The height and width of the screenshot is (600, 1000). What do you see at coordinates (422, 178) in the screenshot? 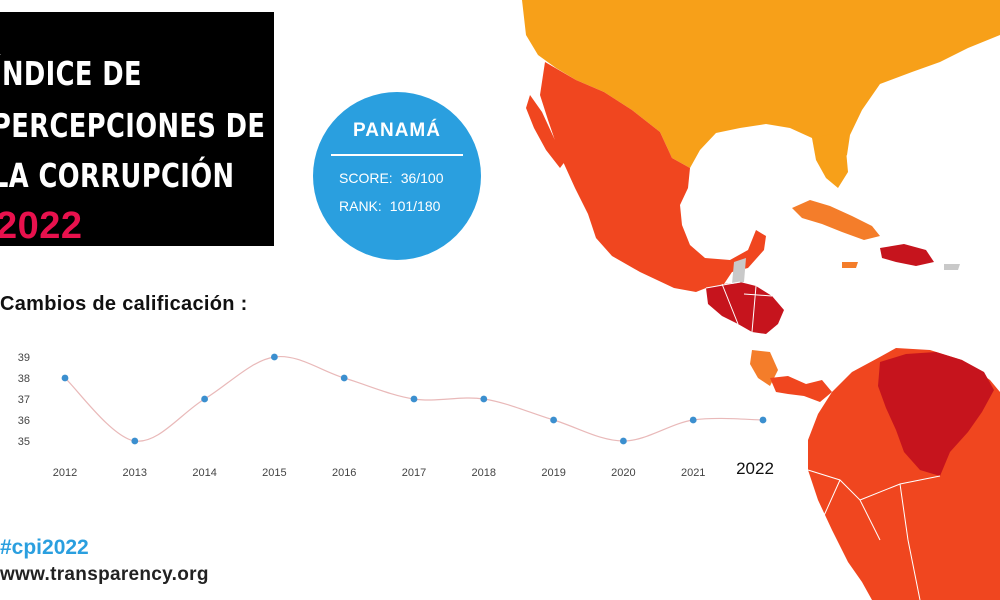
I see `score-value: 36/100` at bounding box center [422, 178].